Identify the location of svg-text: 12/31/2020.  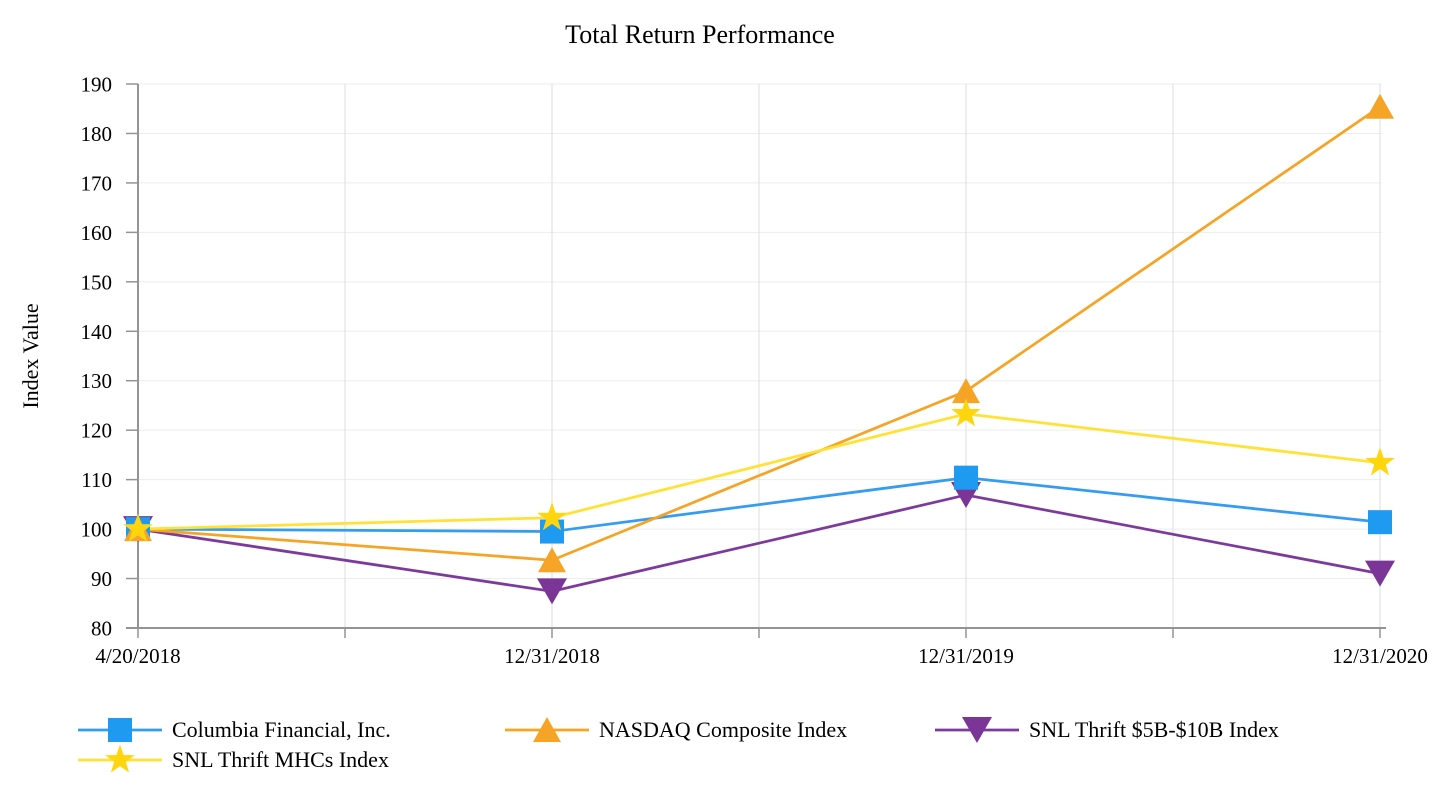
(1380, 656).